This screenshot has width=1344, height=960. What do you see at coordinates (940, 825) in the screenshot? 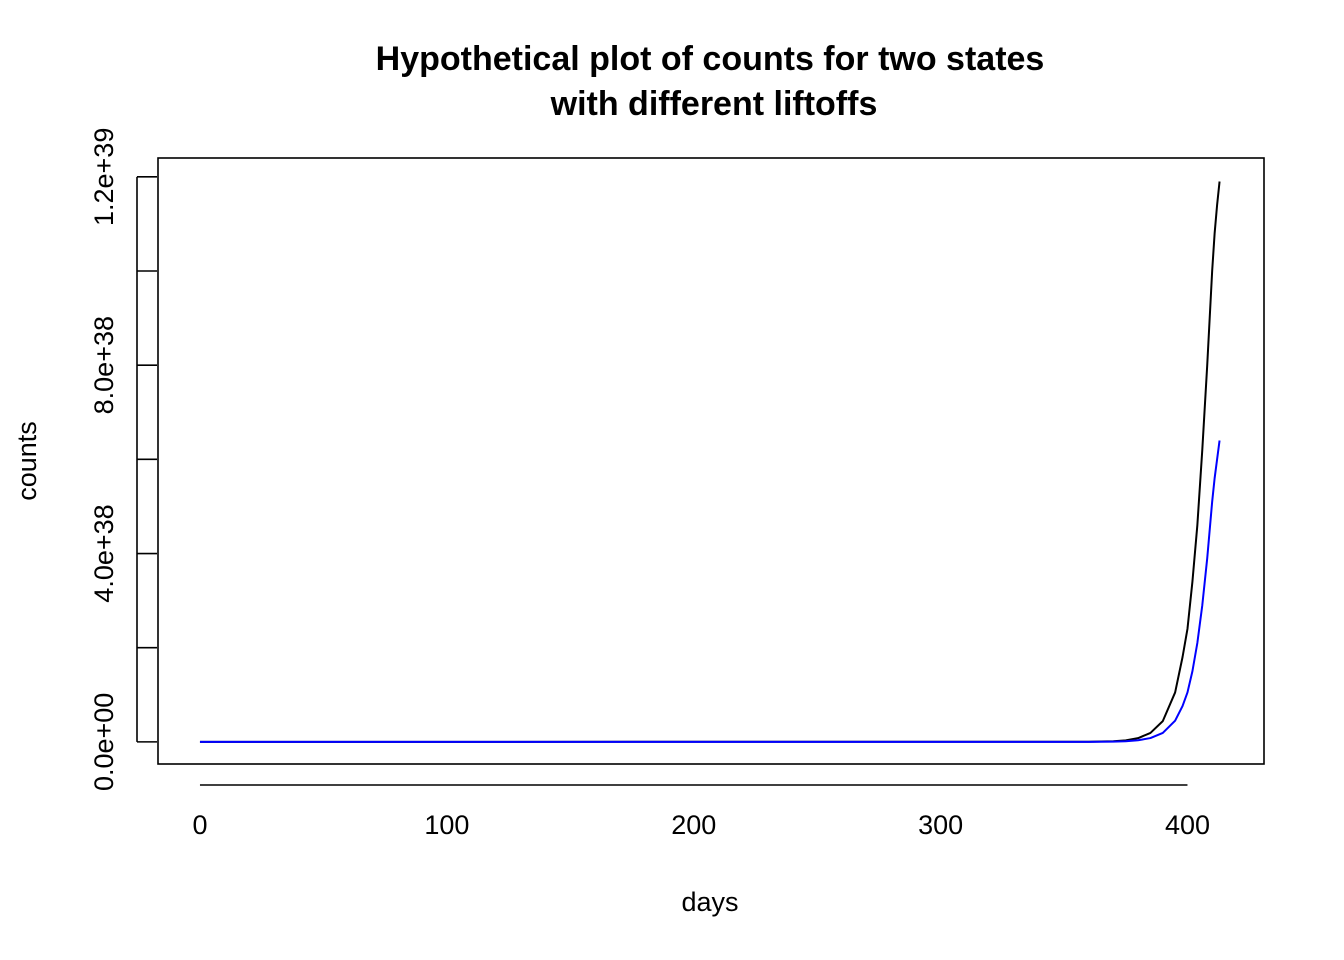
I see `x-tick-label: 300` at bounding box center [940, 825].